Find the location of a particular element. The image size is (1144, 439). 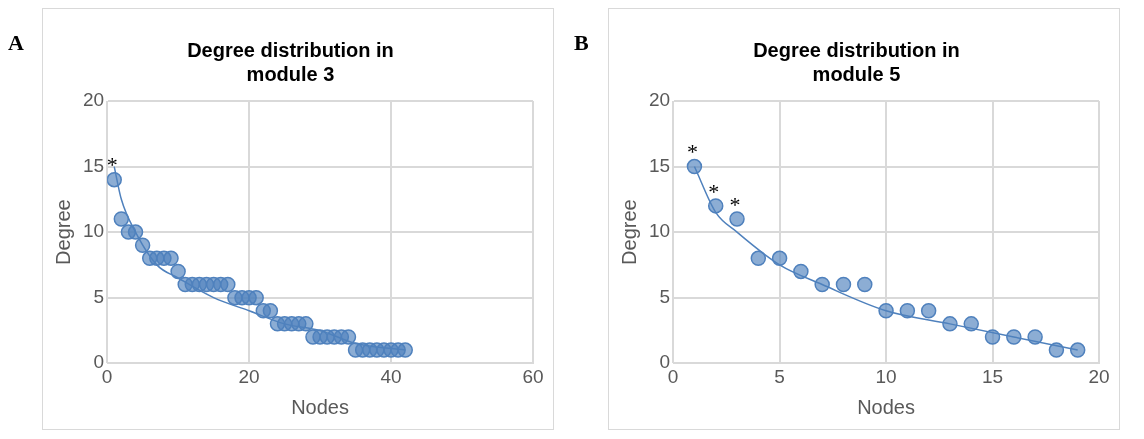

text: B is located at coordinates (581, 42).